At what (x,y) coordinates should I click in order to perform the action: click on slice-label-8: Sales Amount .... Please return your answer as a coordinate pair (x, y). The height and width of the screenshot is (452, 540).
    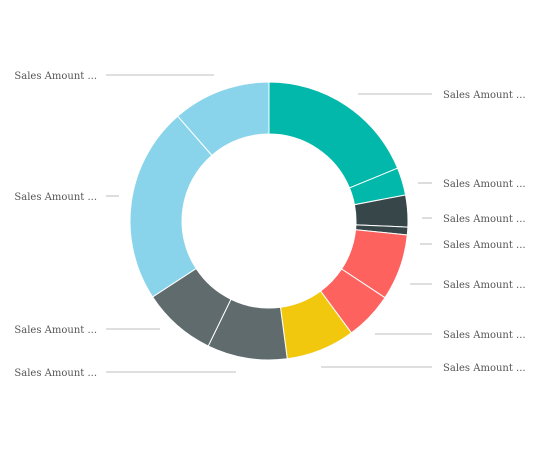
    Looking at the image, I should click on (55, 373).